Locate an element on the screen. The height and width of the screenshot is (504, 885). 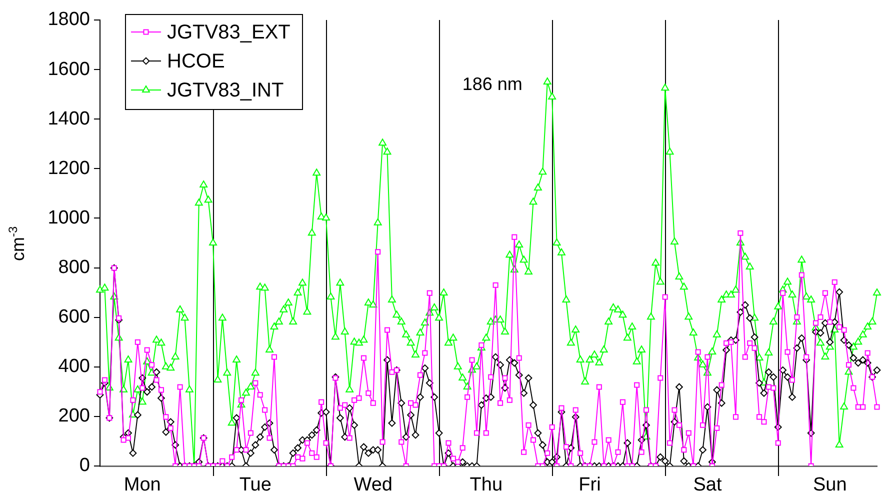
y-tick-label: 800 is located at coordinates (74, 267).